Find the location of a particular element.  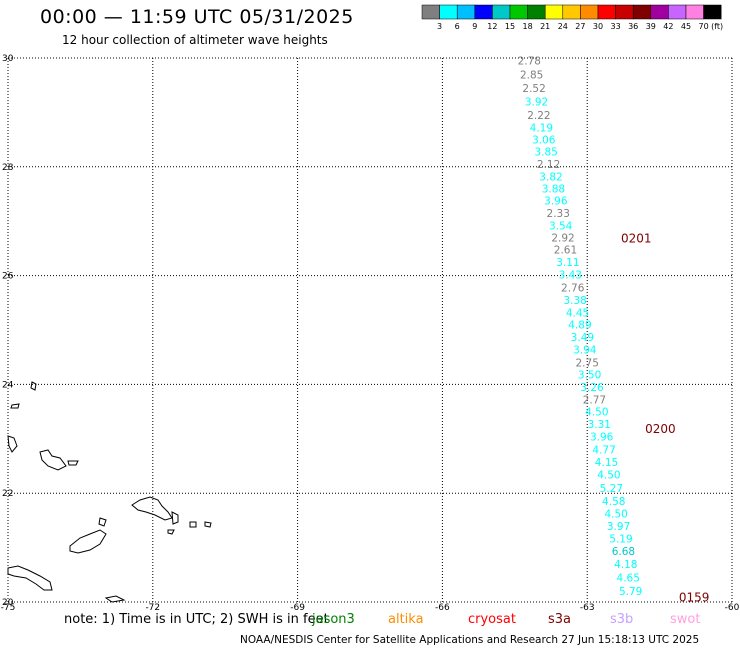

wave-height-label: 4.18 is located at coordinates (625, 565).